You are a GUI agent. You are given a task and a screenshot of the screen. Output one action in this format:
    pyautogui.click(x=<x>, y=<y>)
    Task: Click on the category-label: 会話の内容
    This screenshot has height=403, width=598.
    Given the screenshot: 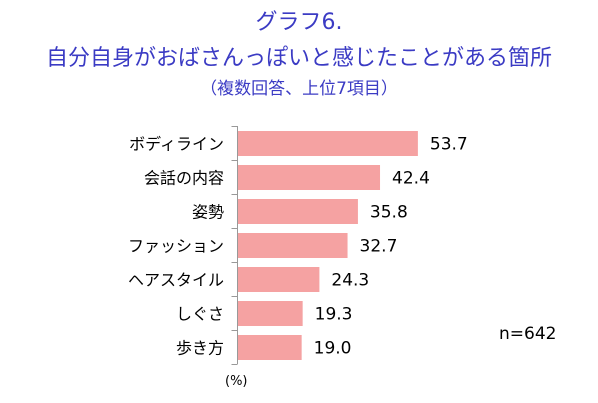 What is the action you would take?
    pyautogui.click(x=184, y=178)
    